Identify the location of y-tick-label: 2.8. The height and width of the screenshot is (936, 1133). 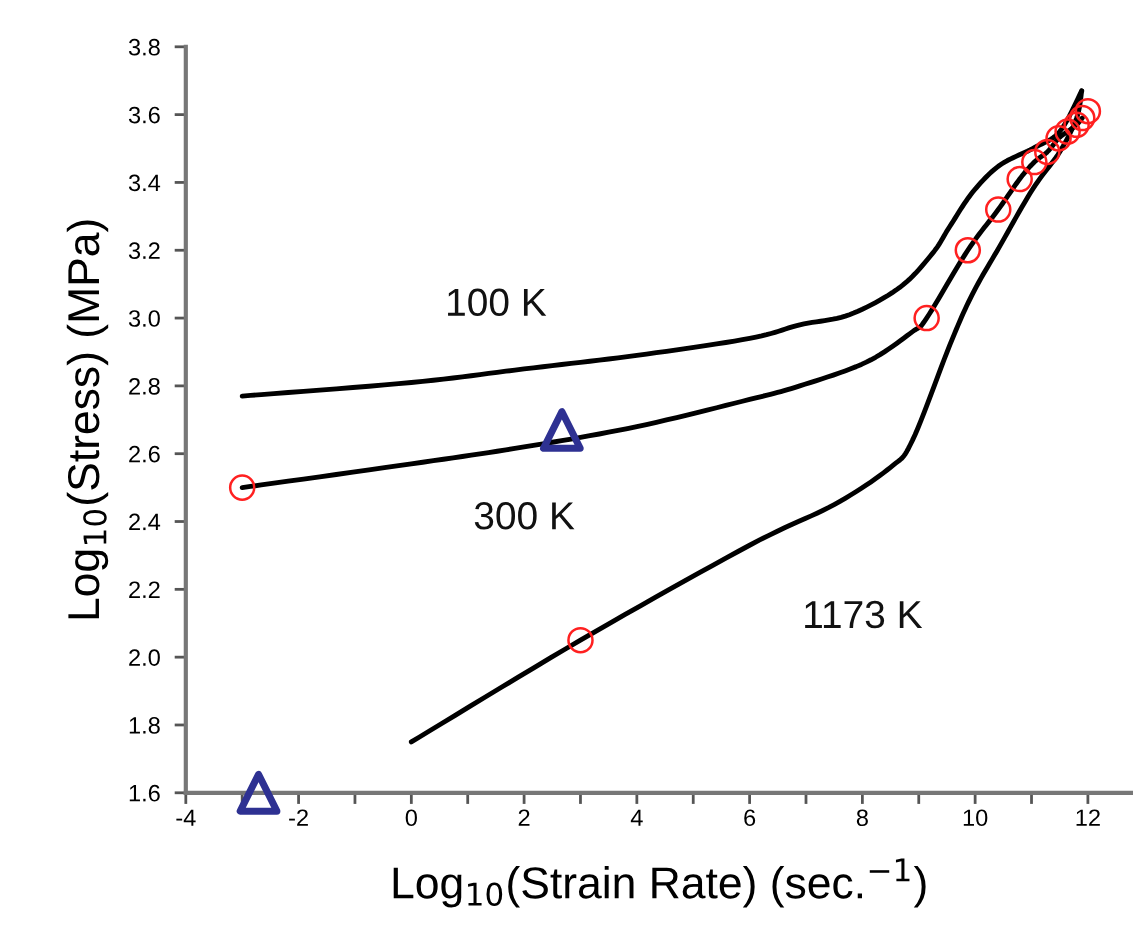
(144, 386).